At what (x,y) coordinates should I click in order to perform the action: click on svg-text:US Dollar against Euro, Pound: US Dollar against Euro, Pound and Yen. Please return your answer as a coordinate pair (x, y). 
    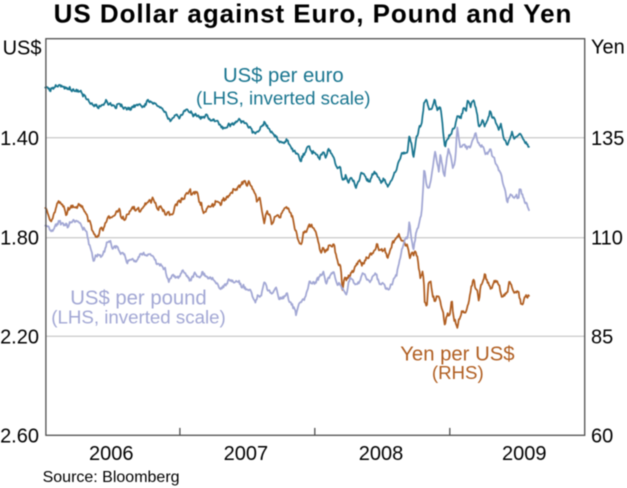
    Looking at the image, I should click on (313, 14).